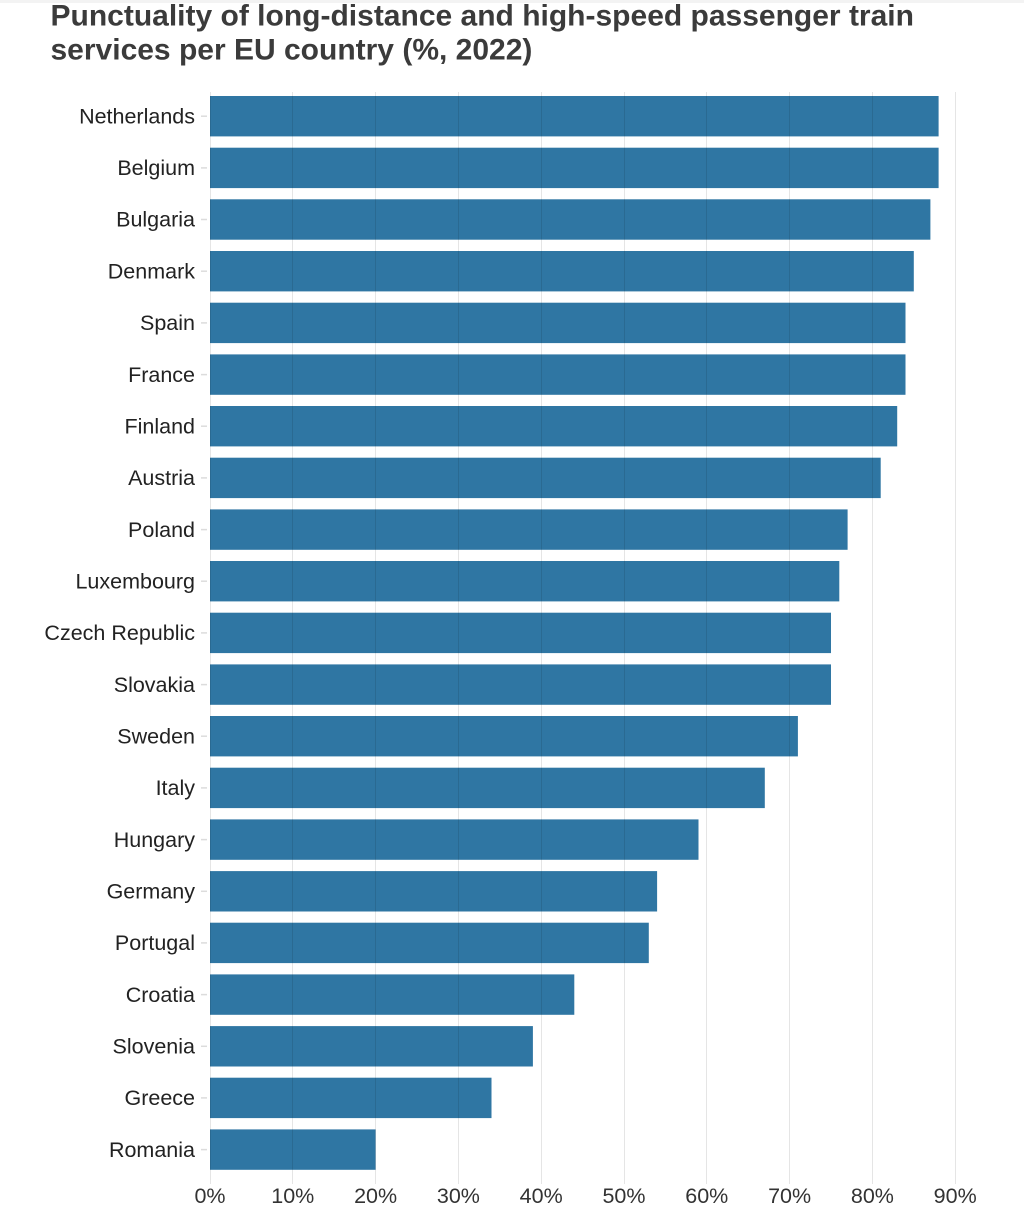 Image resolution: width=1024 pixels, height=1211 pixels. Describe the element at coordinates (161, 375) in the screenshot. I see `svg-text: France` at that location.